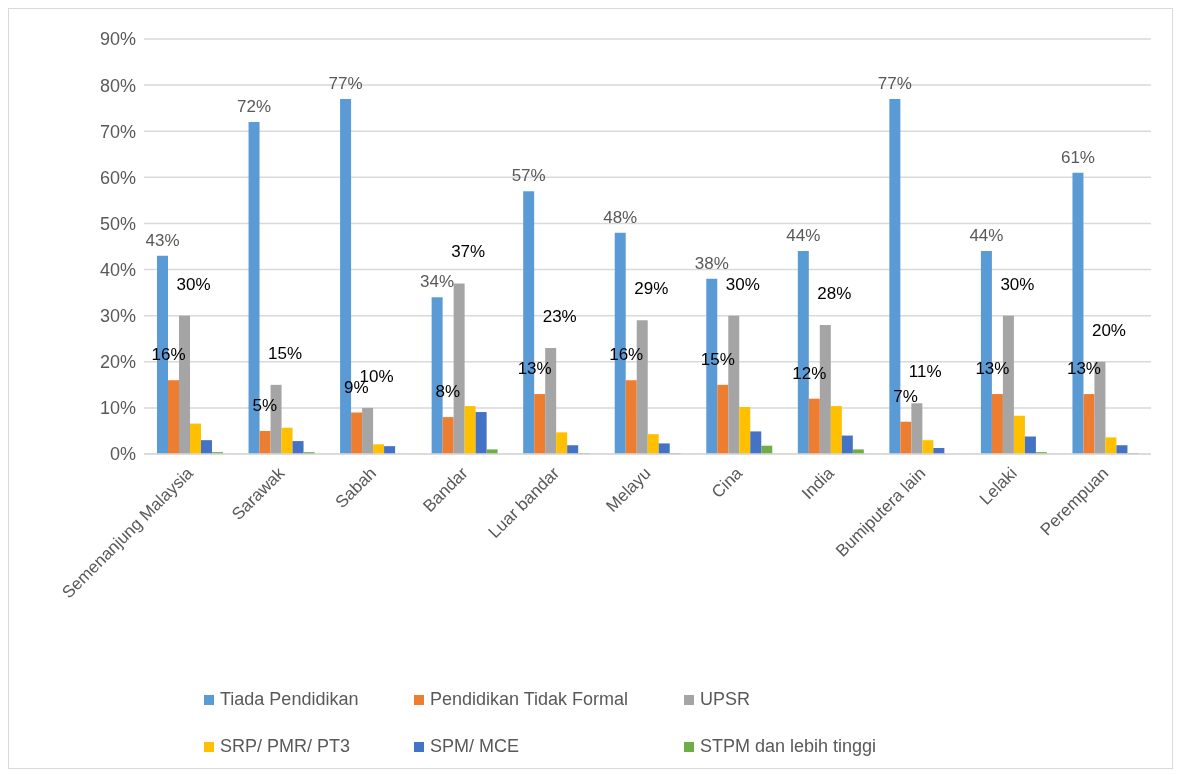 This screenshot has width=1179, height=775. What do you see at coordinates (437, 282) in the screenshot?
I see `data-label: 34%` at bounding box center [437, 282].